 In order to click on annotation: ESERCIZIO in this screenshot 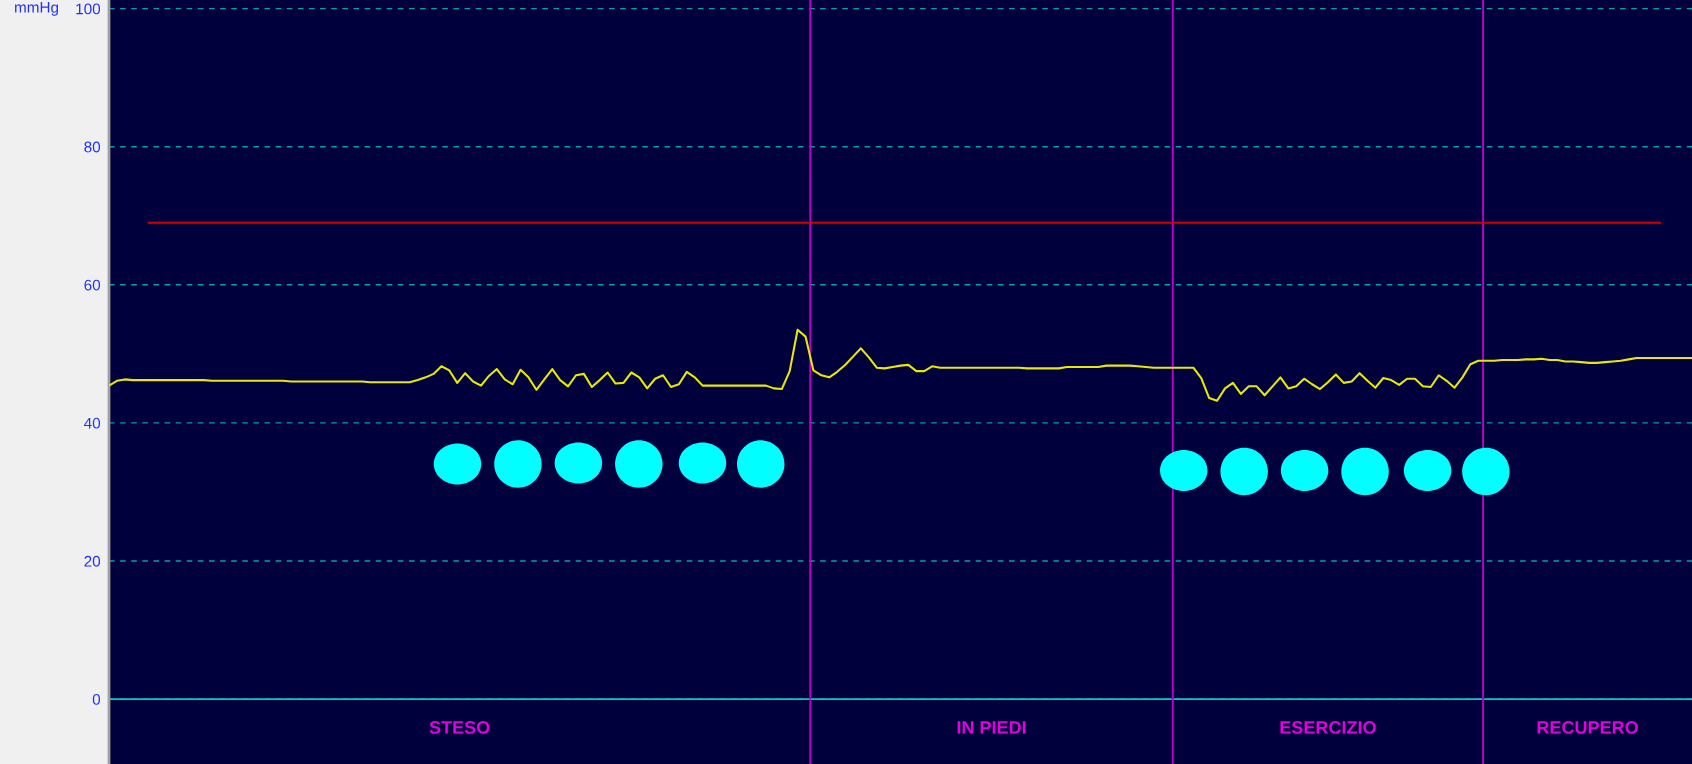, I will do `click(1328, 727)`.